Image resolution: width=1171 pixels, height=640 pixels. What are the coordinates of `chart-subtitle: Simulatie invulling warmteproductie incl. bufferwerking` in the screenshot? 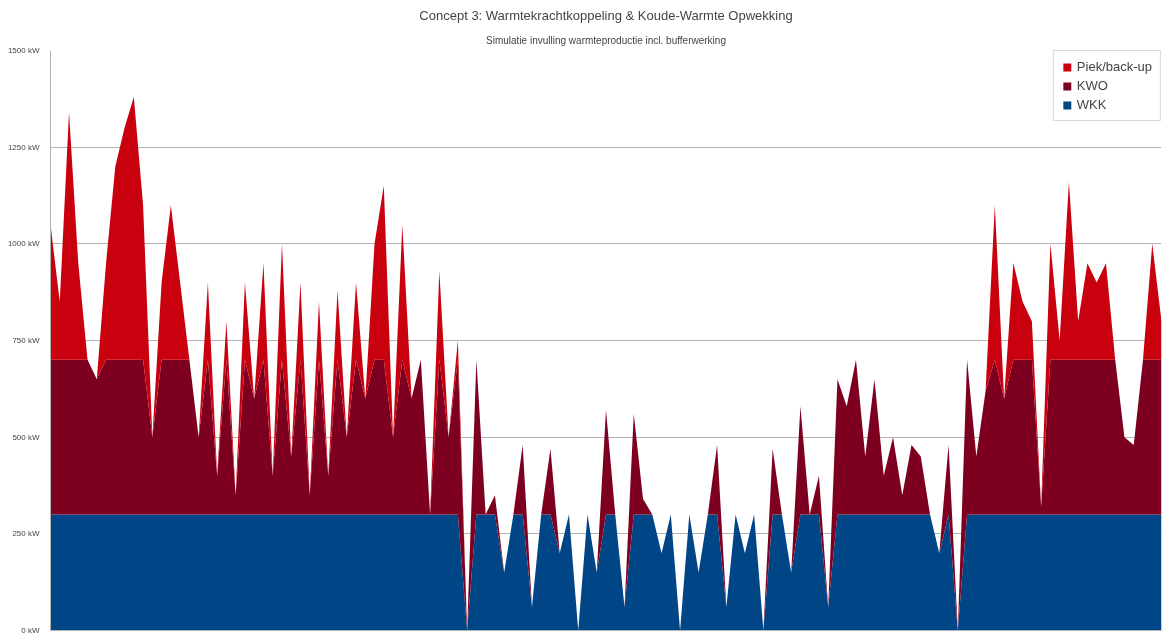 It's located at (606, 40).